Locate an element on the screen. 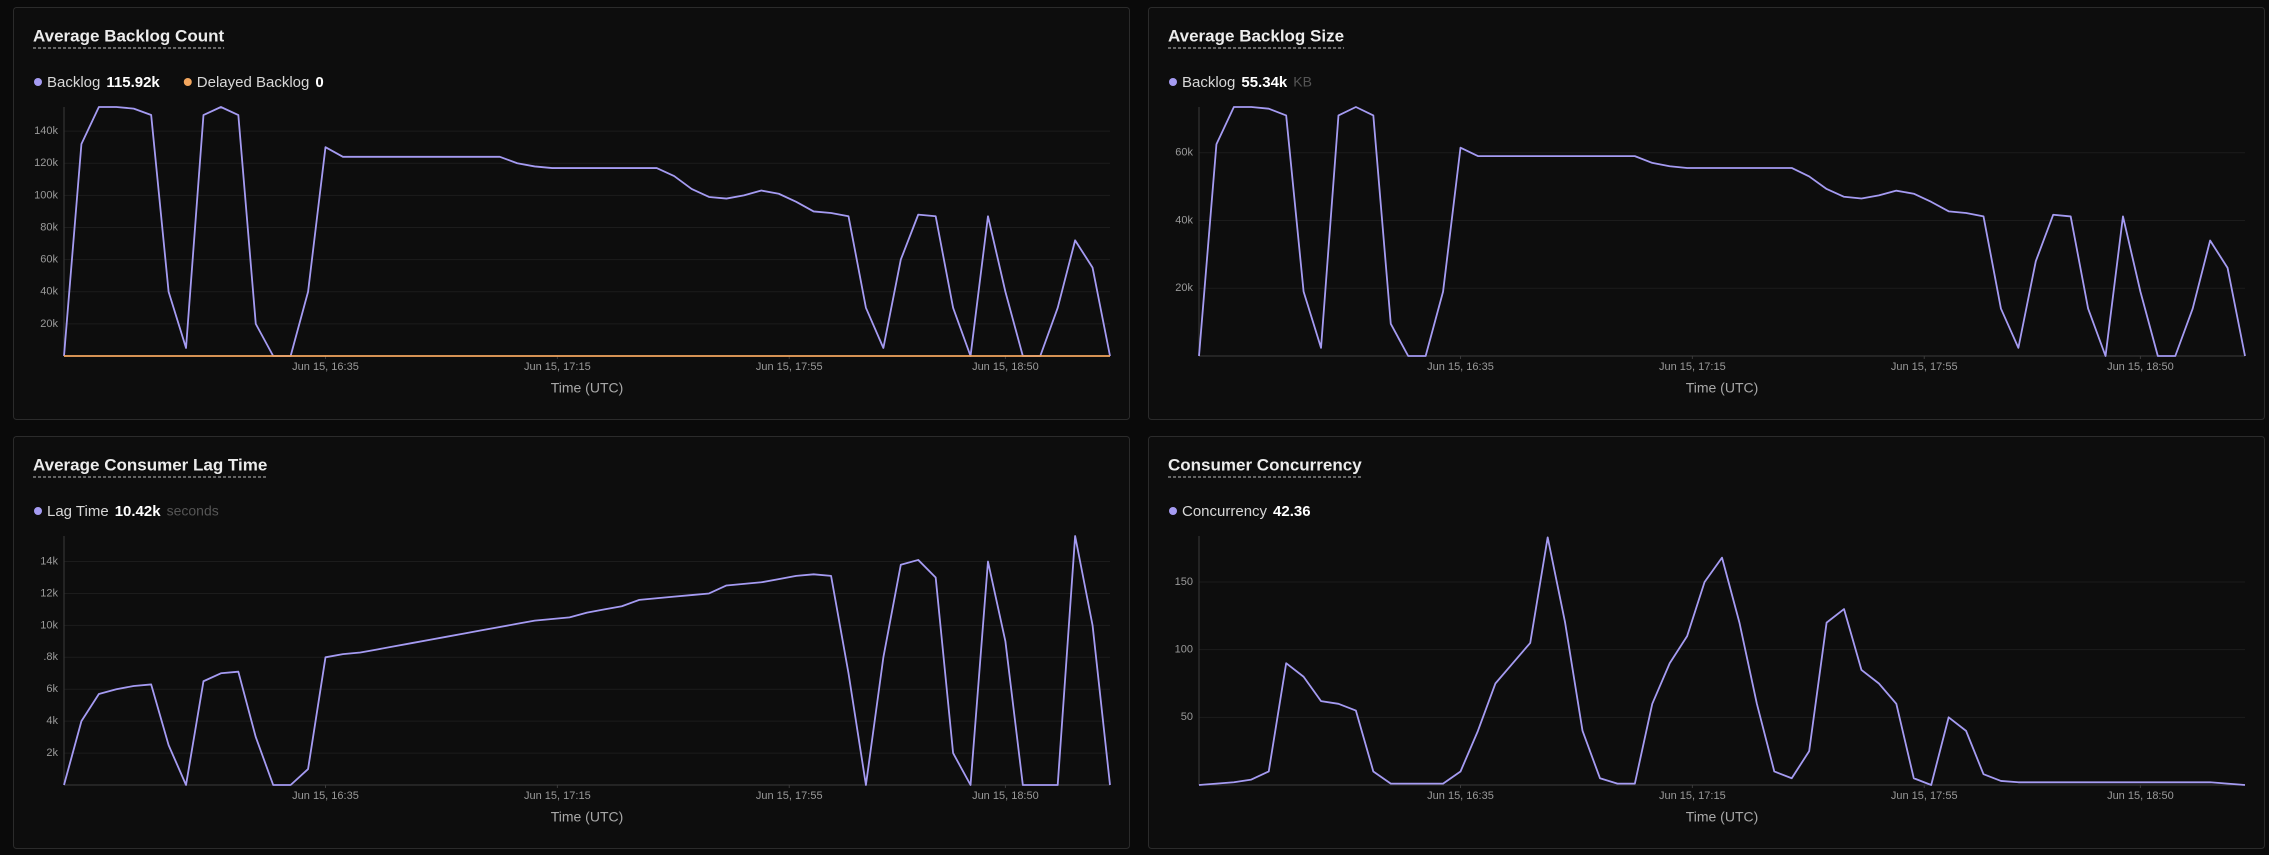  chart-title: Average Backlog Size is located at coordinates (1256, 35).